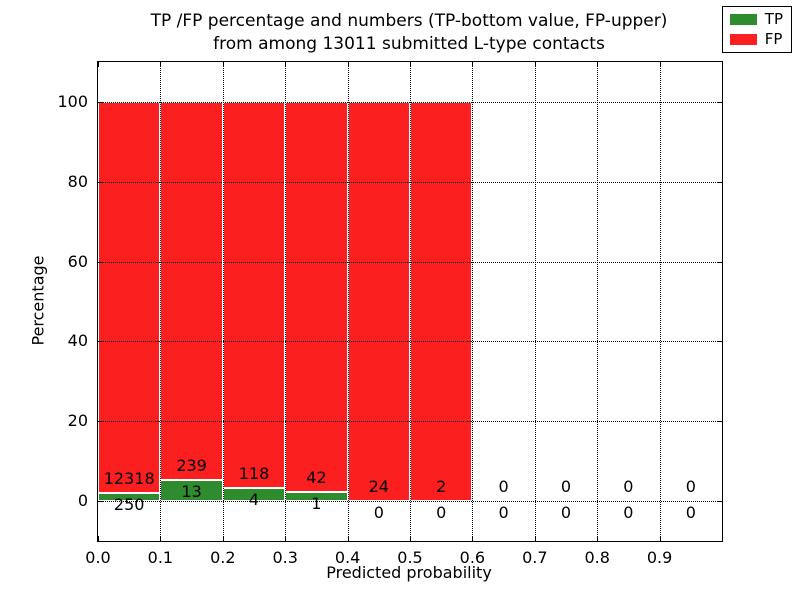  Describe the element at coordinates (160, 557) in the screenshot. I see `x-tick-label: 0.1` at that location.